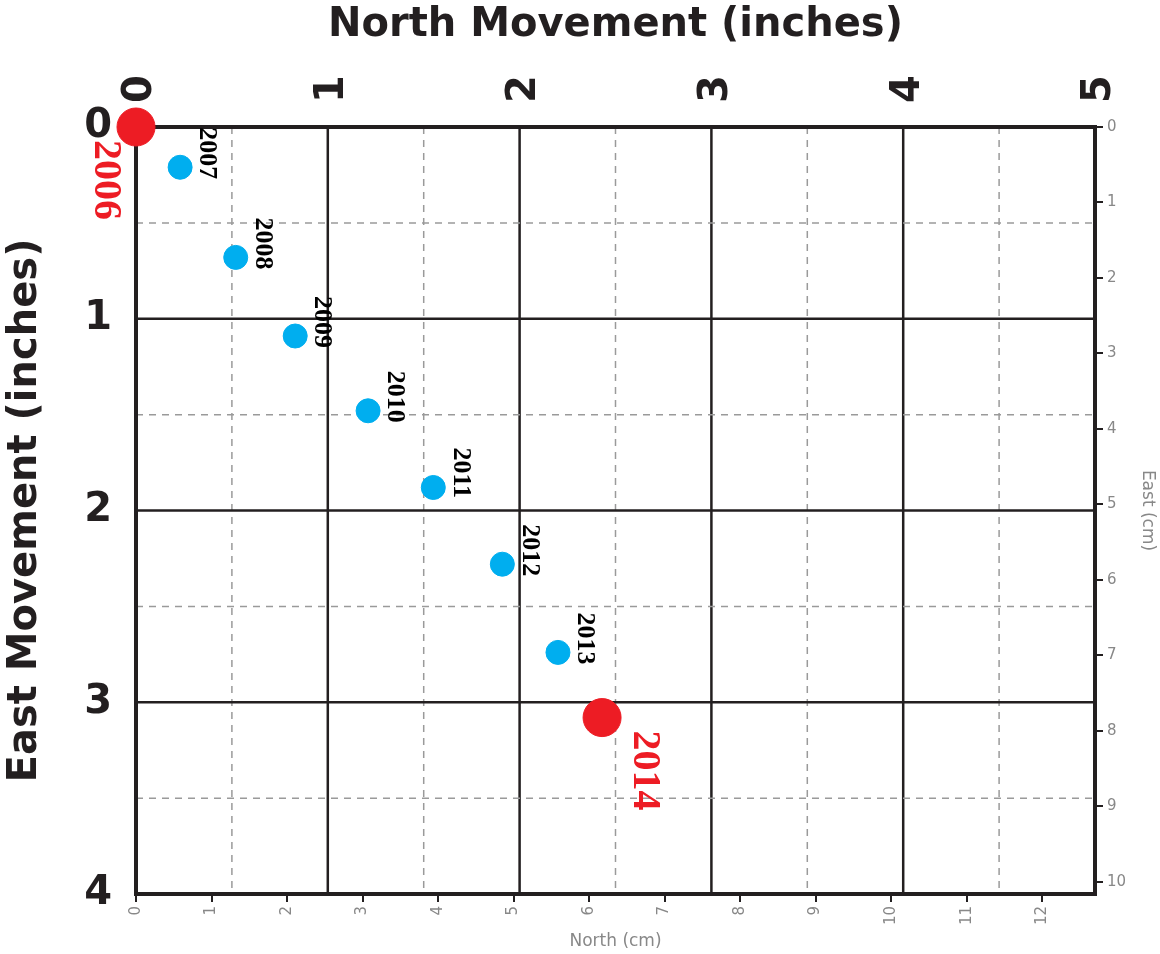 The height and width of the screenshot is (954, 1160). What do you see at coordinates (1112, 125) in the screenshot?
I see `y2-tick-label: 0` at bounding box center [1112, 125].